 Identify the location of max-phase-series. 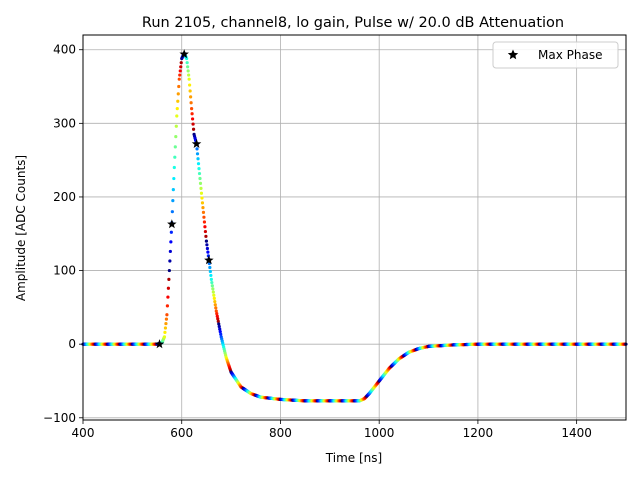
(184, 199).